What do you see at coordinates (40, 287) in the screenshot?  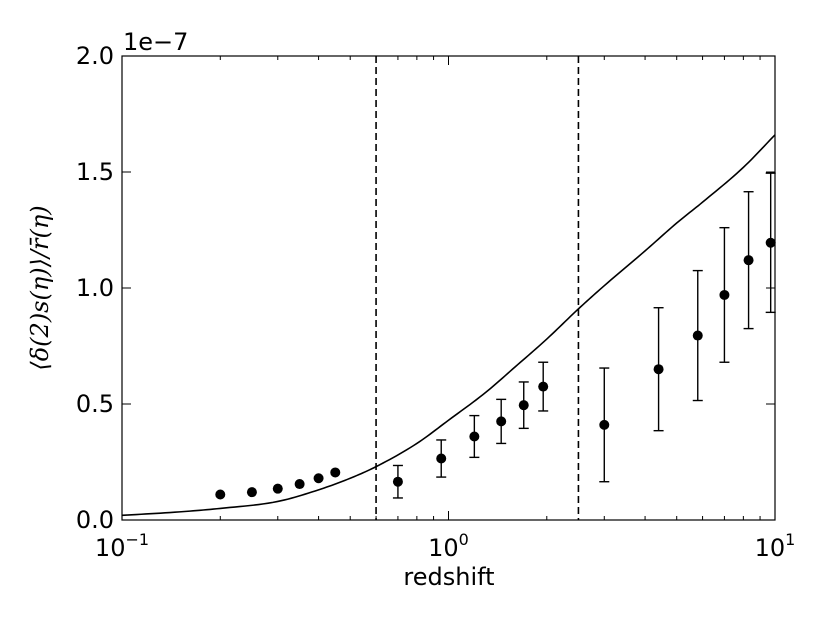 I see `y-axis-title: ⟨δ(2)s(η)⟩/r̄(η)` at bounding box center [40, 287].